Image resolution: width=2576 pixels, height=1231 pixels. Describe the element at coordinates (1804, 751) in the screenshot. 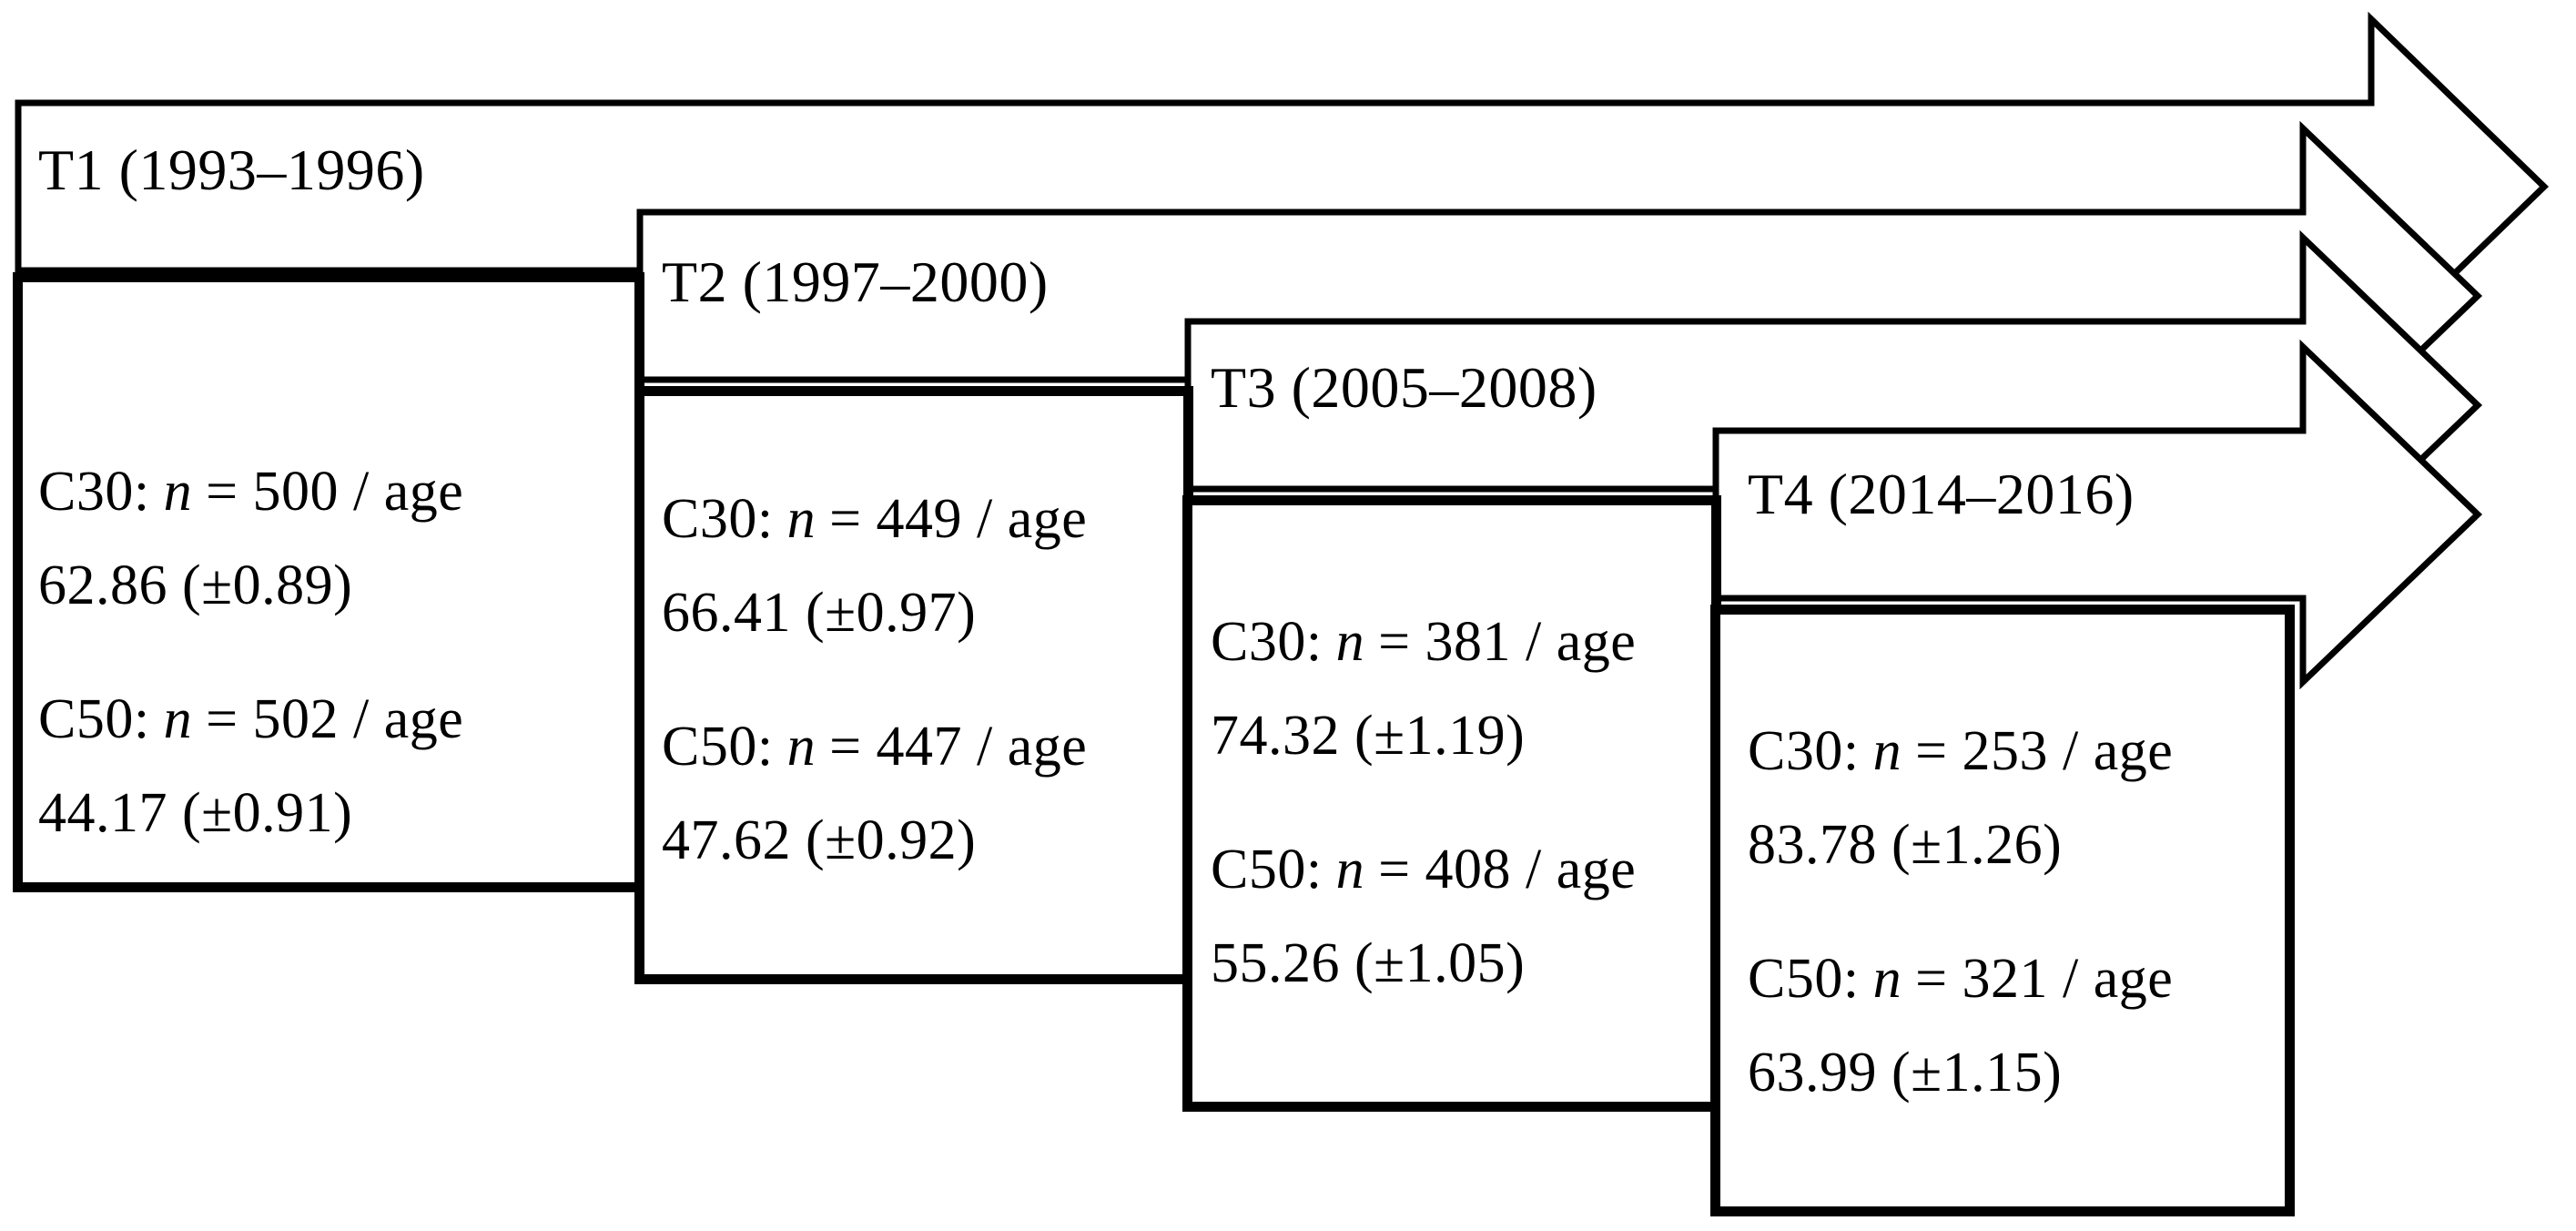

I see `t4-c30-cohort: C30:` at that location.